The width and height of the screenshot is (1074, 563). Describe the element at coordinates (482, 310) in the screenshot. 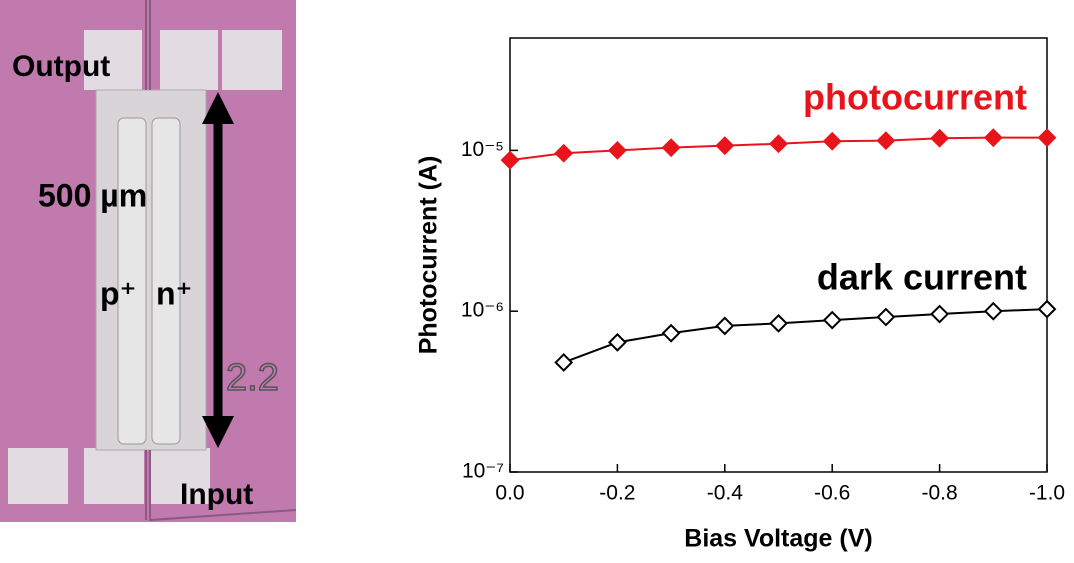

I see `y-tick-label: 10⁻⁶` at that location.